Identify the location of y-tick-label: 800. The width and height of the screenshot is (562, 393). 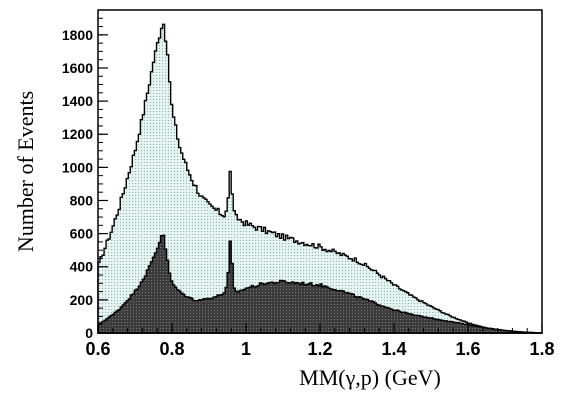
(82, 200).